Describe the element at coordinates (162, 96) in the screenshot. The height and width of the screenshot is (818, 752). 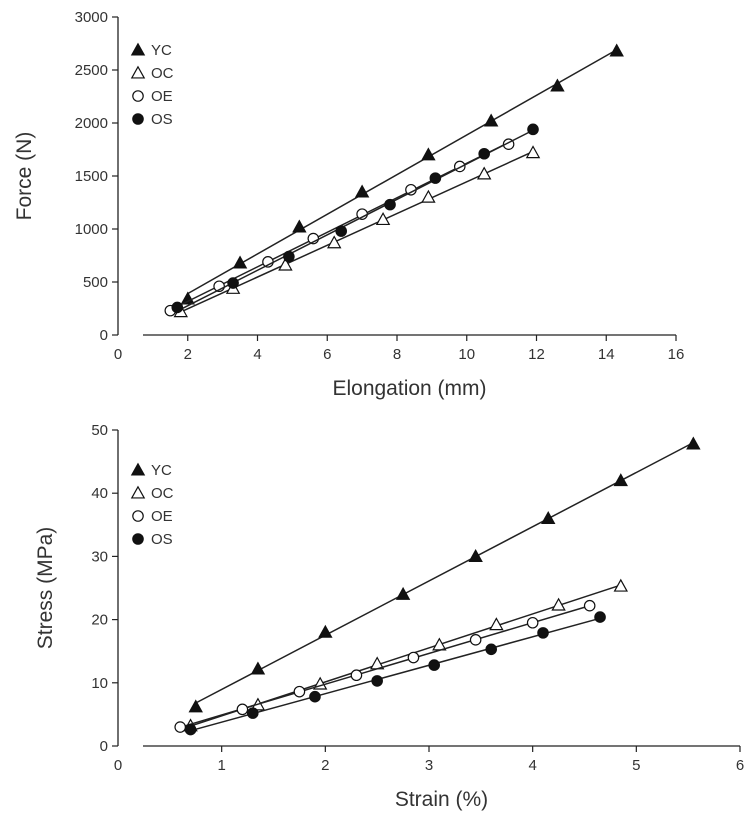
I see `chart1-legend-label-oe: OE` at that location.